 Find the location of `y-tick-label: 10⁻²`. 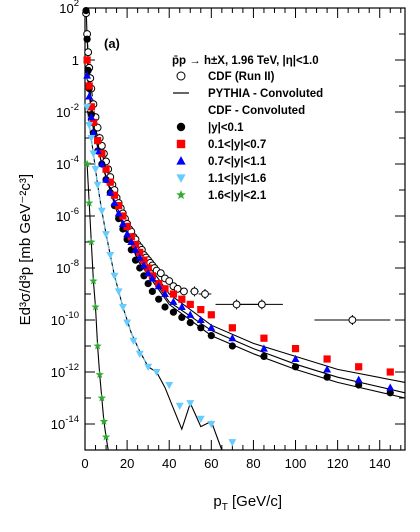

y-tick-label: 10⁻² is located at coordinates (67, 111).